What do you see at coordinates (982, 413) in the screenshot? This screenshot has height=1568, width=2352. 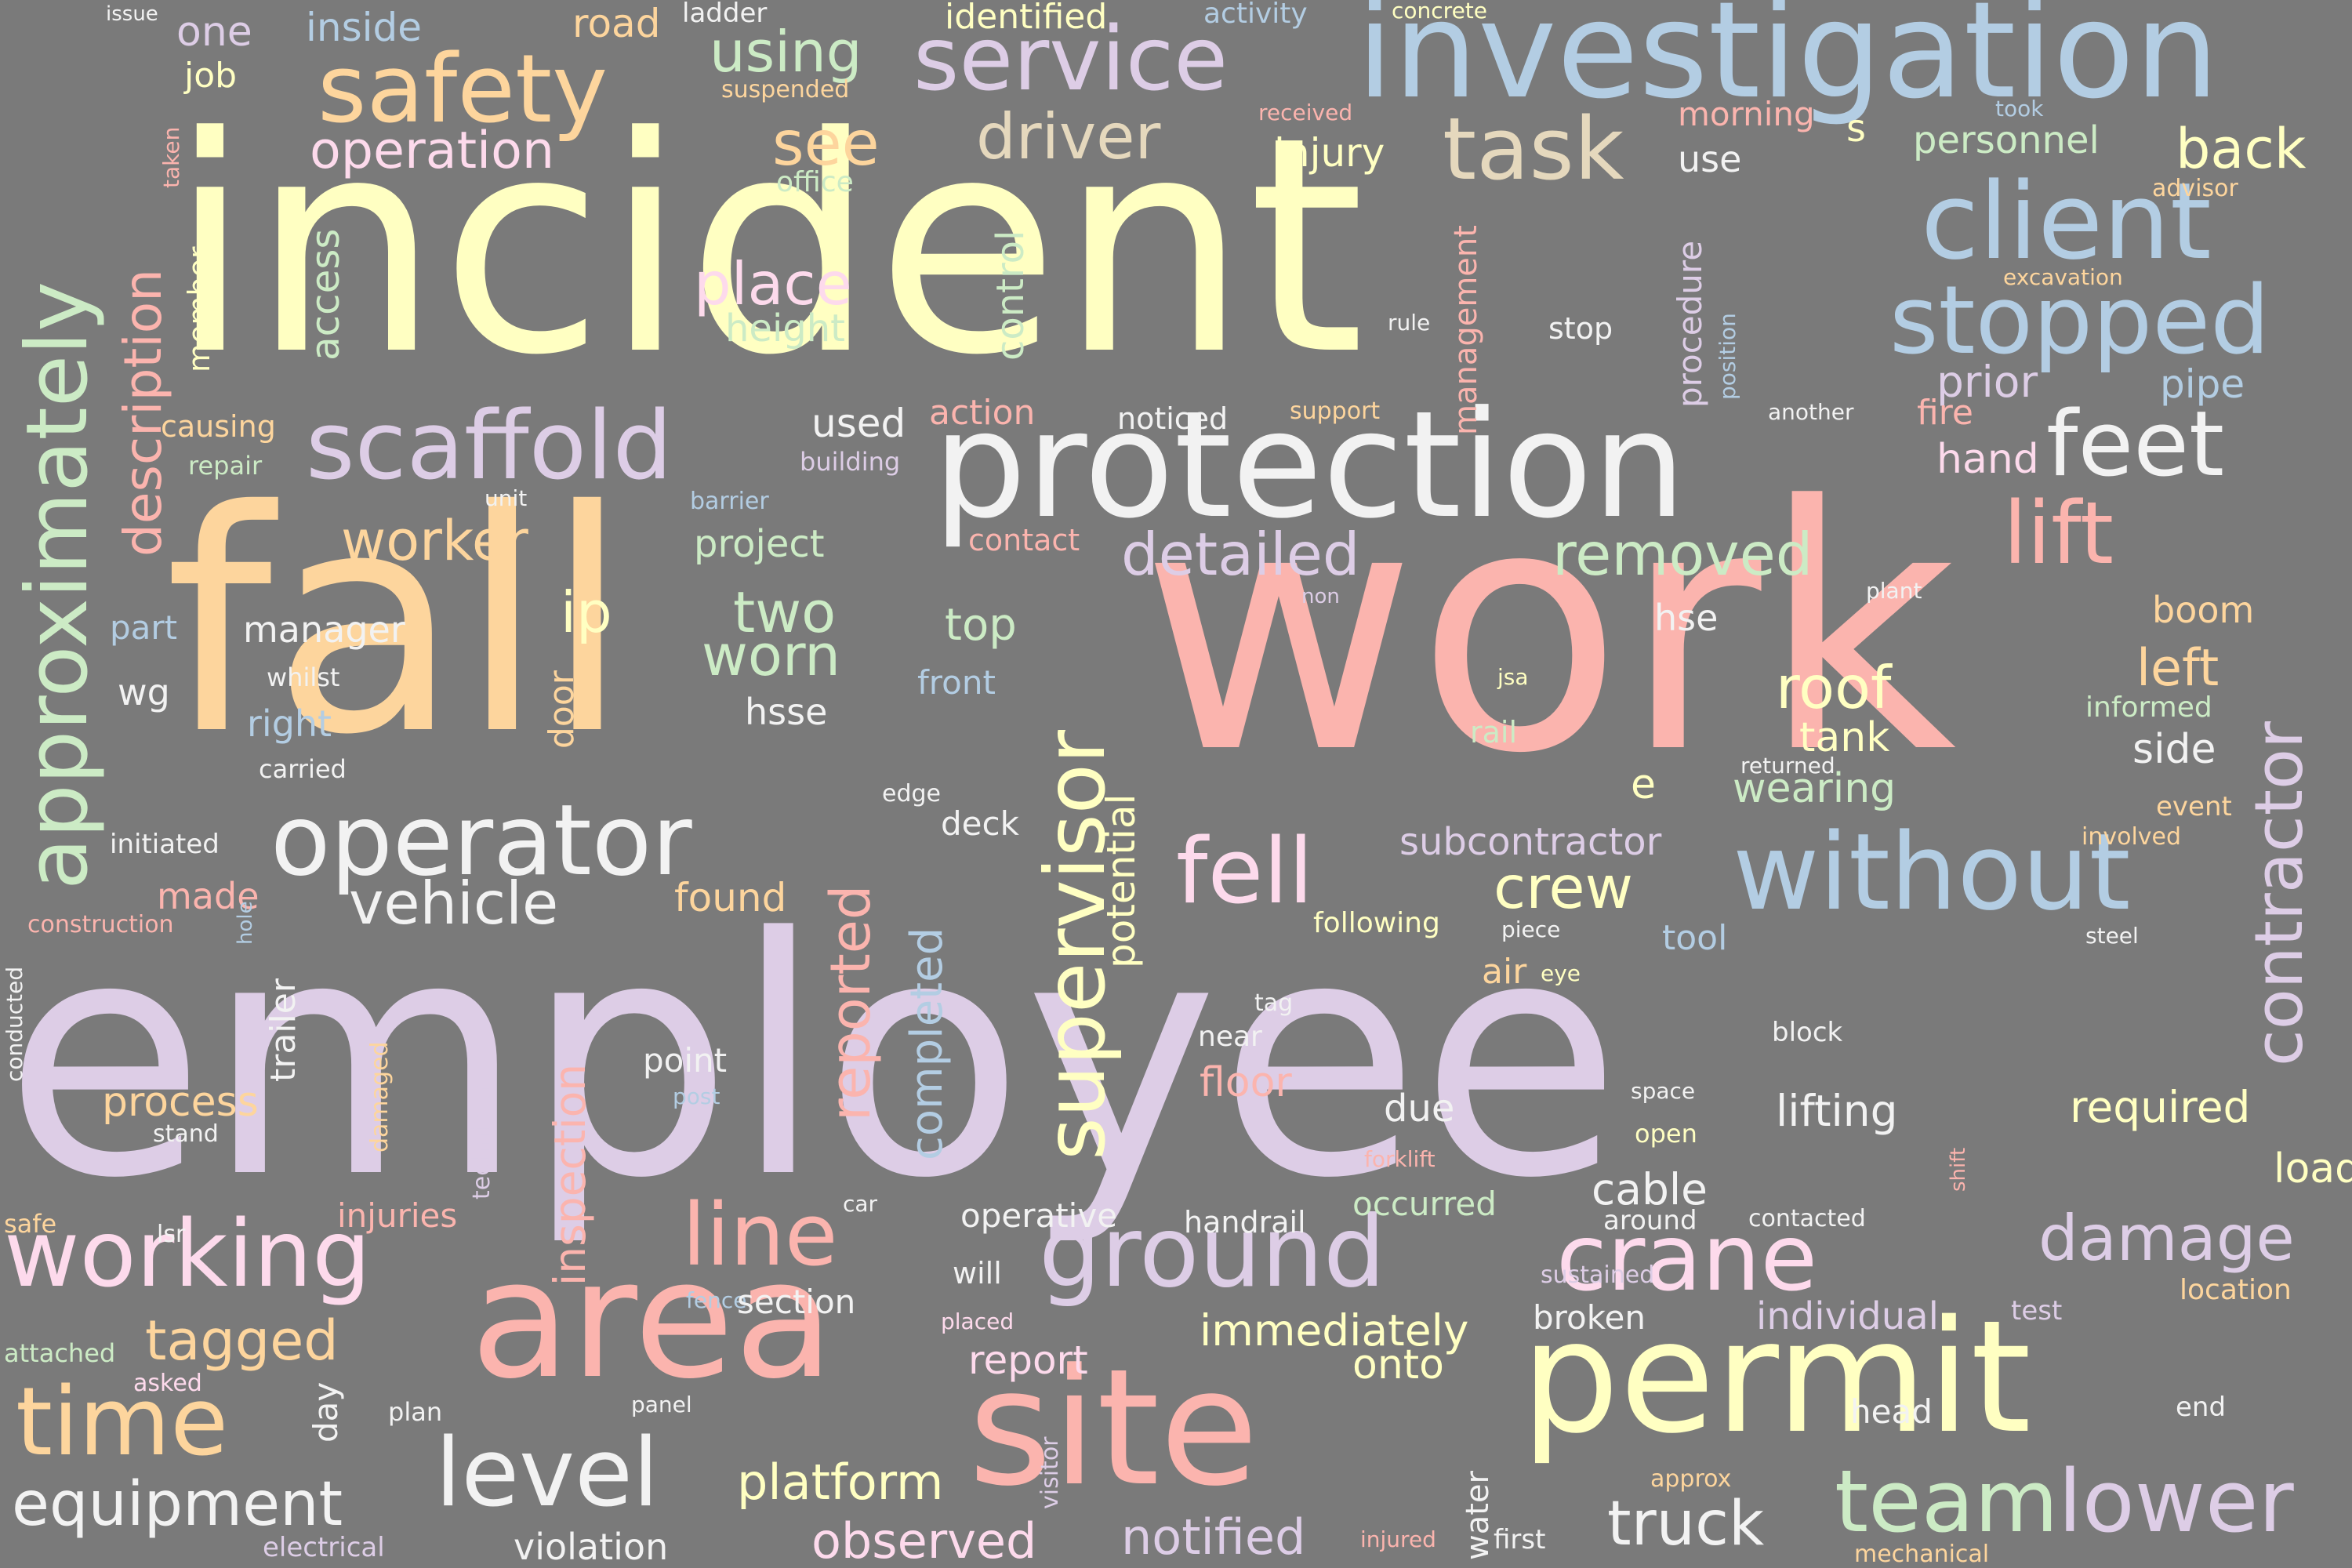 I see `word-action: action` at bounding box center [982, 413].